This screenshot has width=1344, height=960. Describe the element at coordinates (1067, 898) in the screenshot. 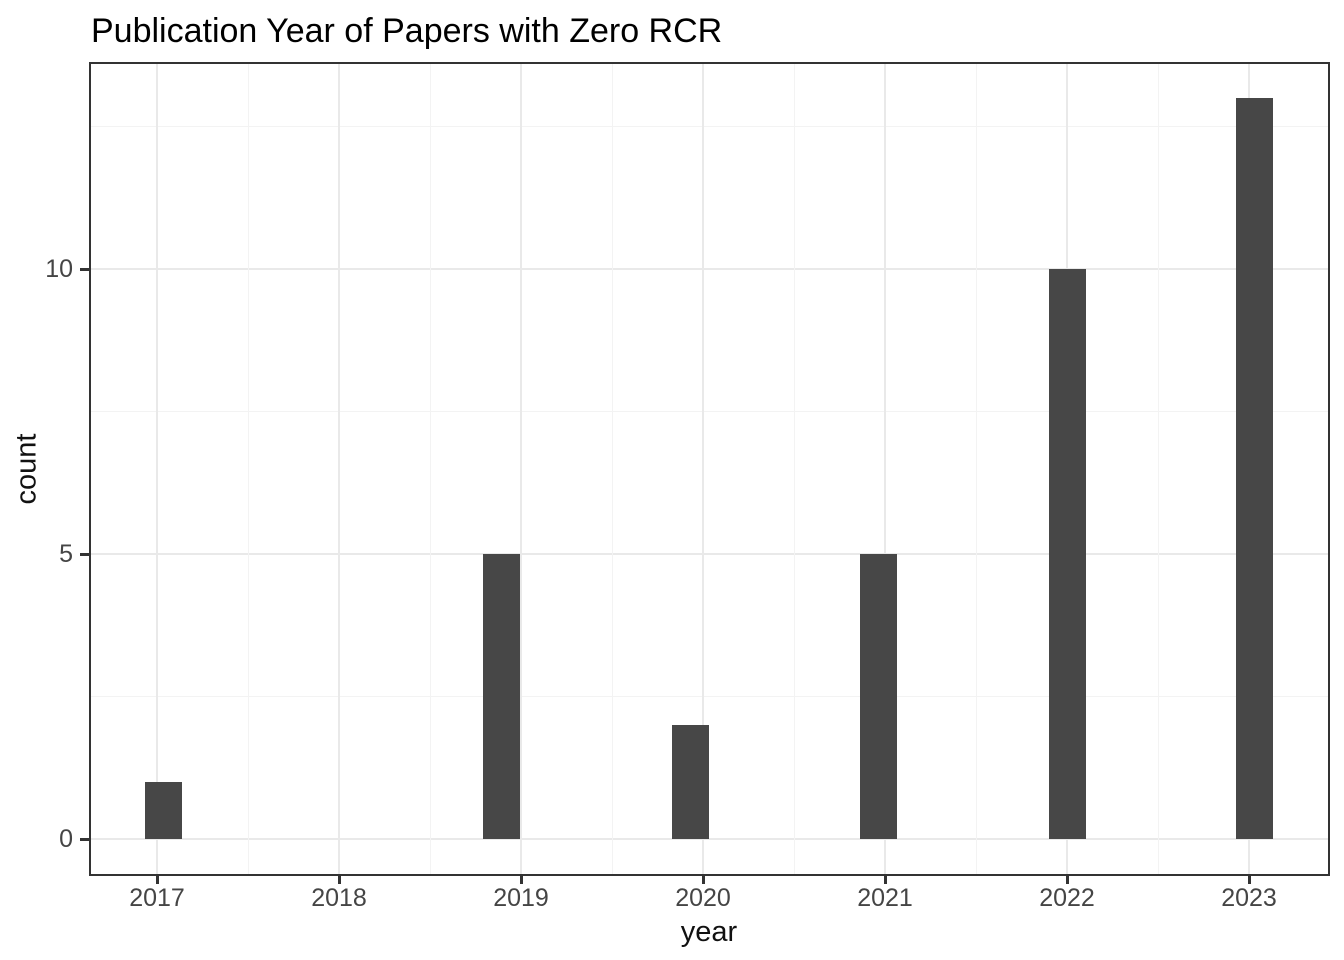

I see `x-tick-label: 2022` at that location.